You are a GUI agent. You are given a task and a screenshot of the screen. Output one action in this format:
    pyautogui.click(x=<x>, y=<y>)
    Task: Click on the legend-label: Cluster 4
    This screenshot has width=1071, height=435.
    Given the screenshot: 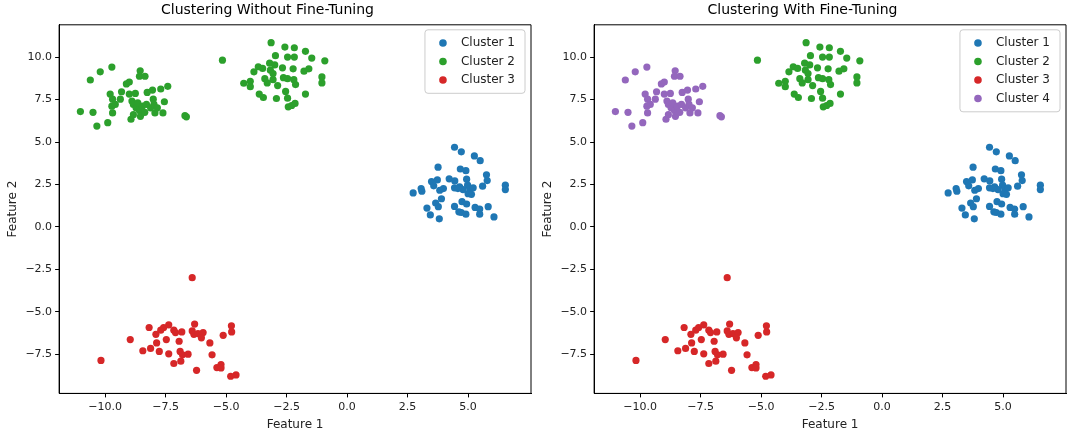 What is the action you would take?
    pyautogui.click(x=1023, y=97)
    